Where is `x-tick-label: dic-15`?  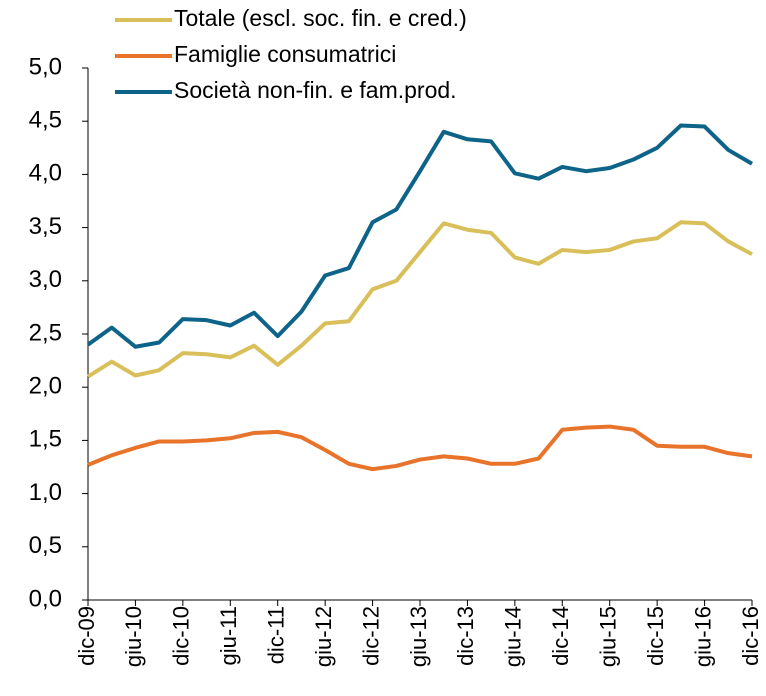
x-tick-label: dic-15 is located at coordinates (655, 636).